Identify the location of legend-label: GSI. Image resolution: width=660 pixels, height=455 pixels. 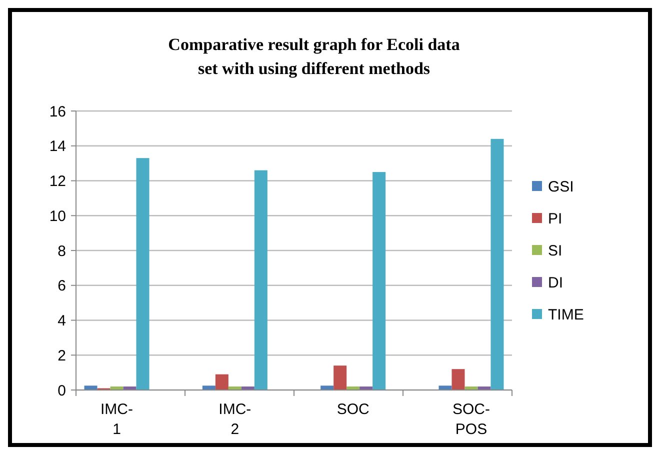
(561, 187).